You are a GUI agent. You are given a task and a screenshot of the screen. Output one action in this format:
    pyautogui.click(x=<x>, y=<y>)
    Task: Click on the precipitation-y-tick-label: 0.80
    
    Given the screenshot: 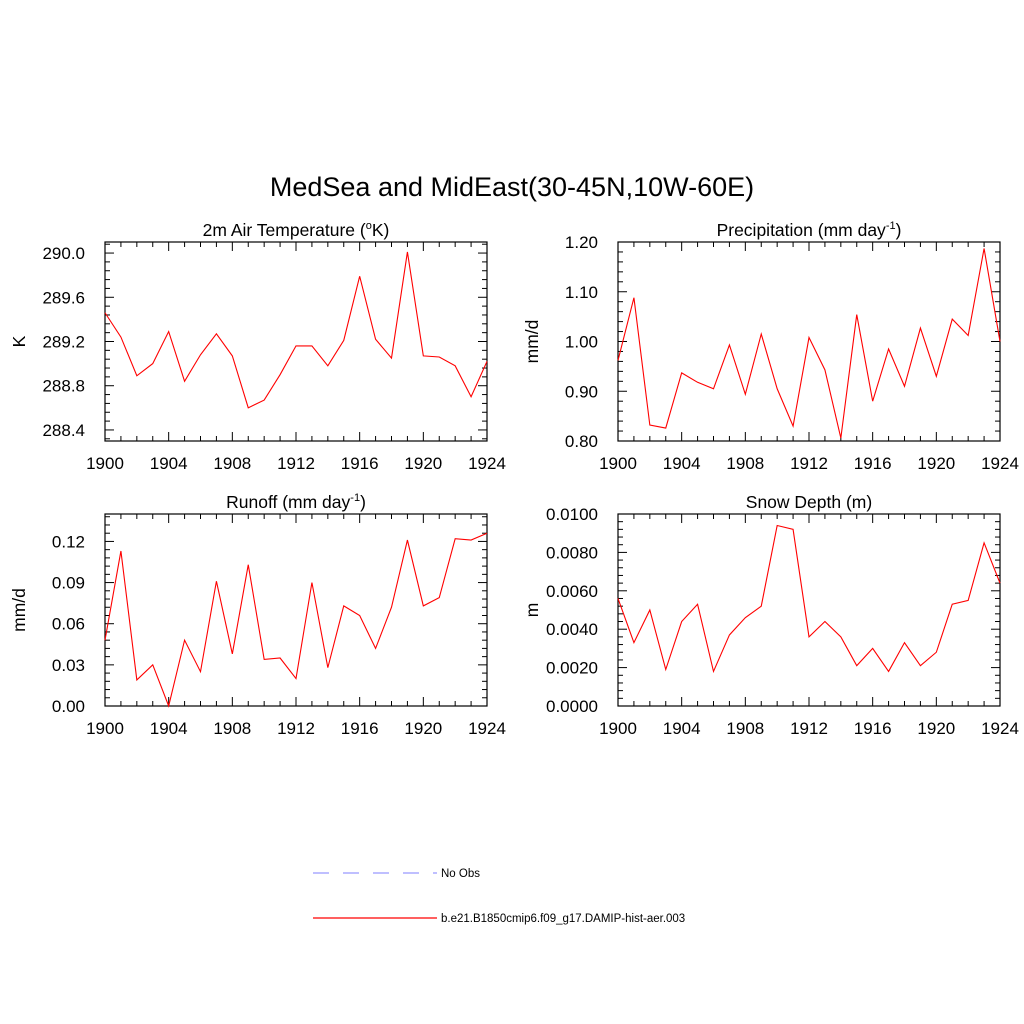 What is the action you would take?
    pyautogui.click(x=581, y=441)
    